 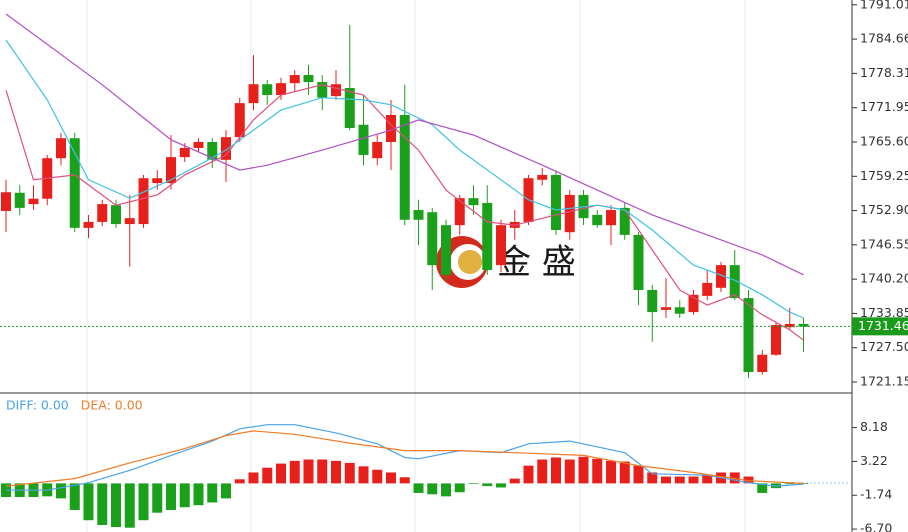 What do you see at coordinates (884, 209) in the screenshot?
I see `y-tick-label: 1752.90` at bounding box center [884, 209].